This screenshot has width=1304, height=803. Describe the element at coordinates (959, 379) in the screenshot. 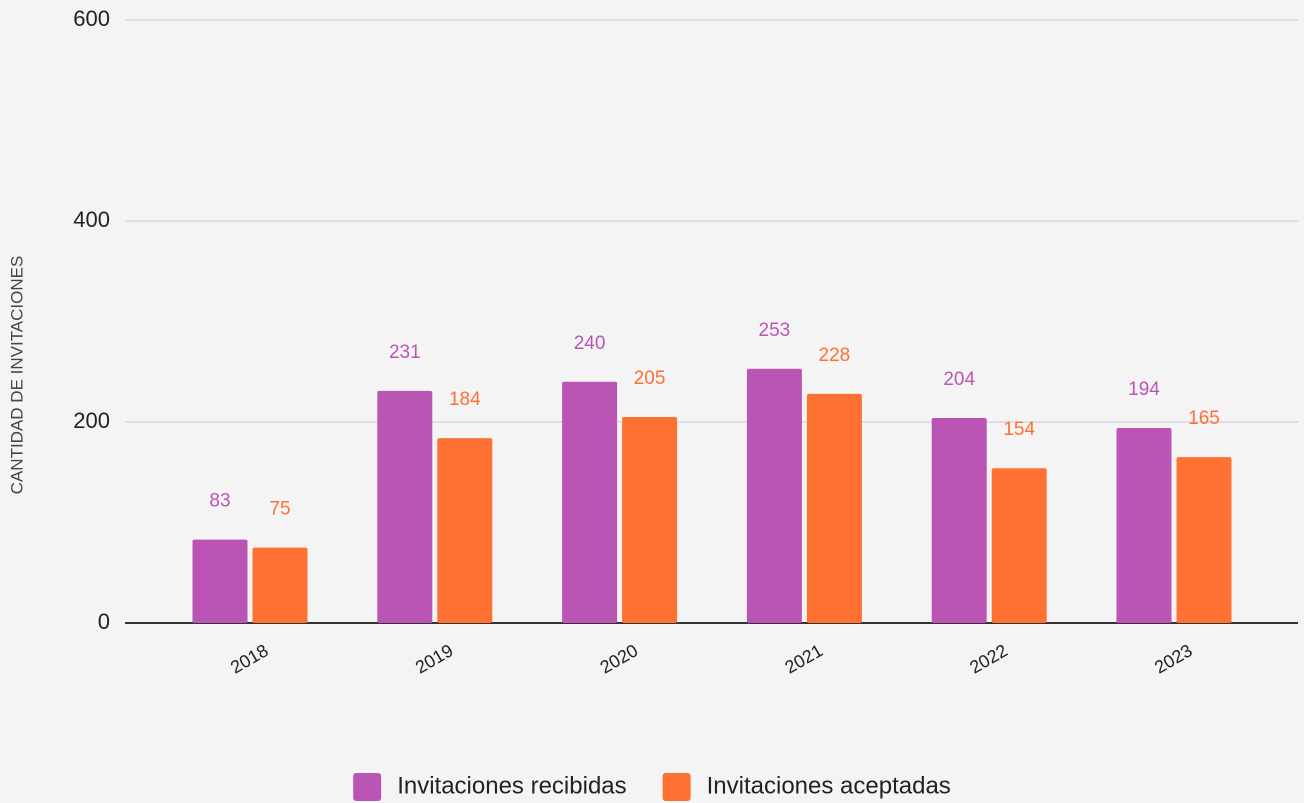

I see `data-label: 204` at that location.